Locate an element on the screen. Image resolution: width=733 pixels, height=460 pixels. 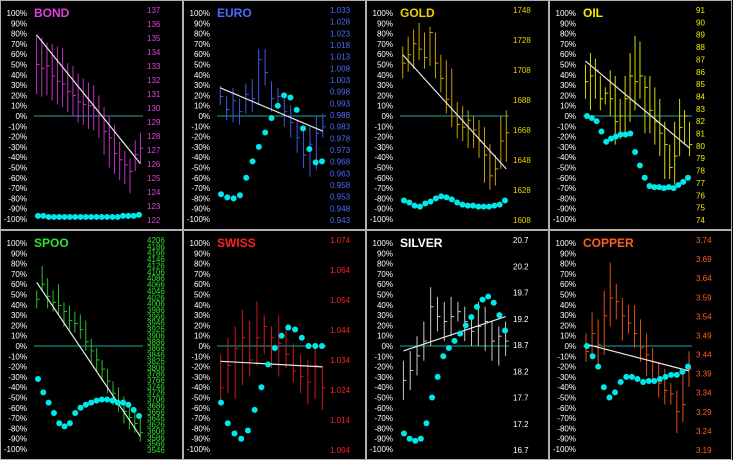
pct-tick-label: -40% is located at coordinates (17, 387).